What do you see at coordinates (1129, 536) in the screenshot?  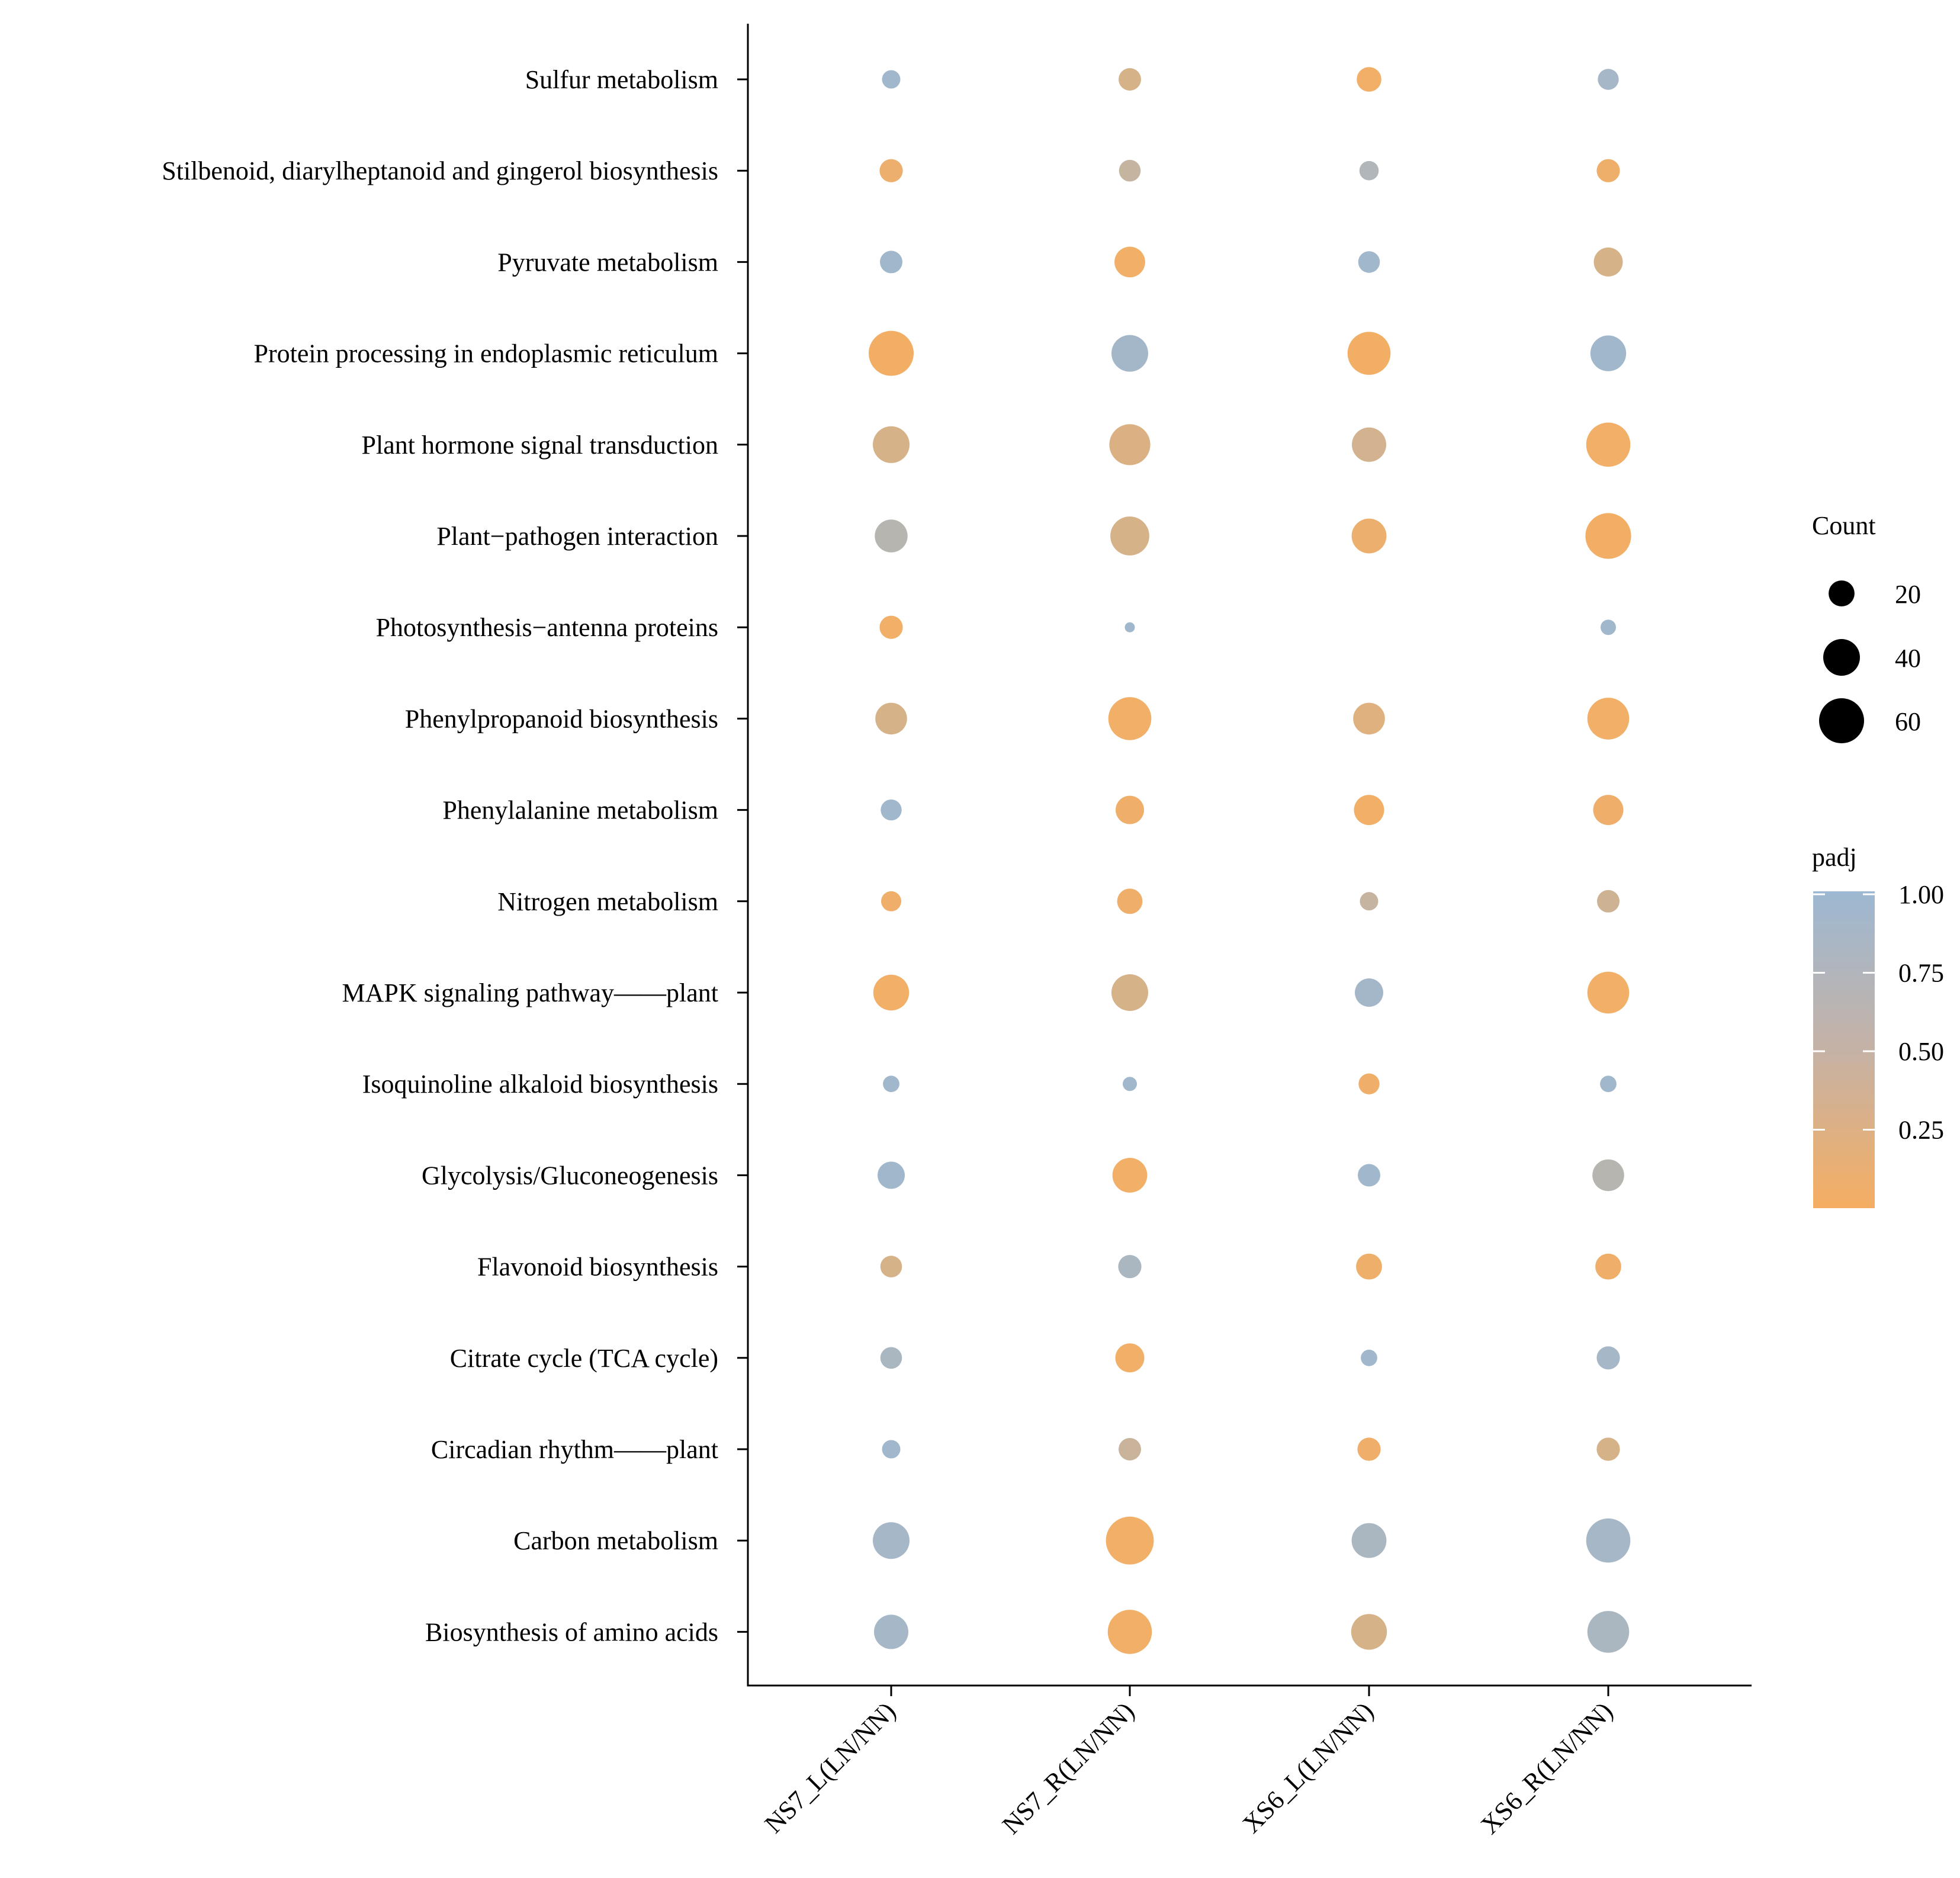 I see `bubble-plant-pathogen-interaction-ns7-r-ln-nn` at bounding box center [1129, 536].